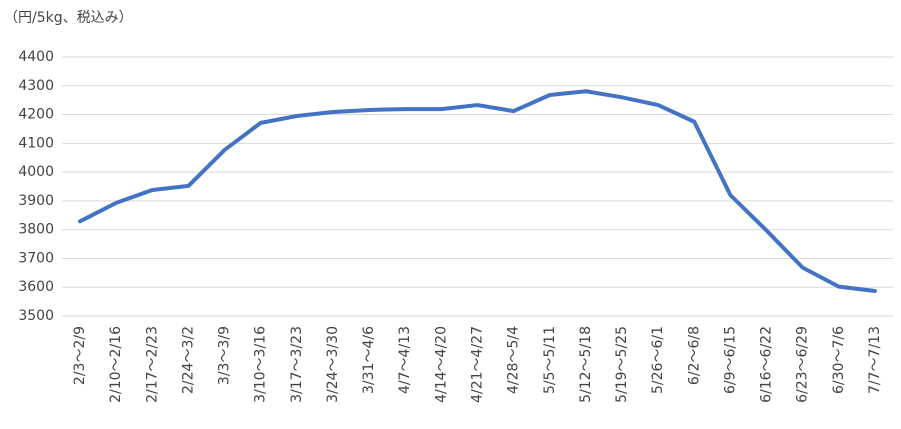 The height and width of the screenshot is (429, 901). I want to click on x-tick-label: 6/16〜6/22, so click(767, 364).